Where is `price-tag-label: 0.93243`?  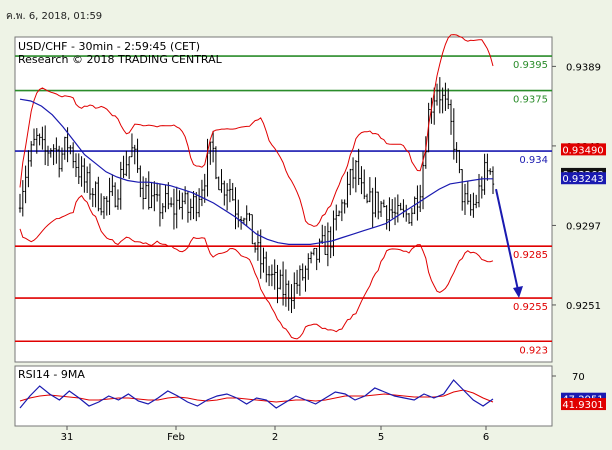 price-tag-label: 0.93243 is located at coordinates (582, 179).